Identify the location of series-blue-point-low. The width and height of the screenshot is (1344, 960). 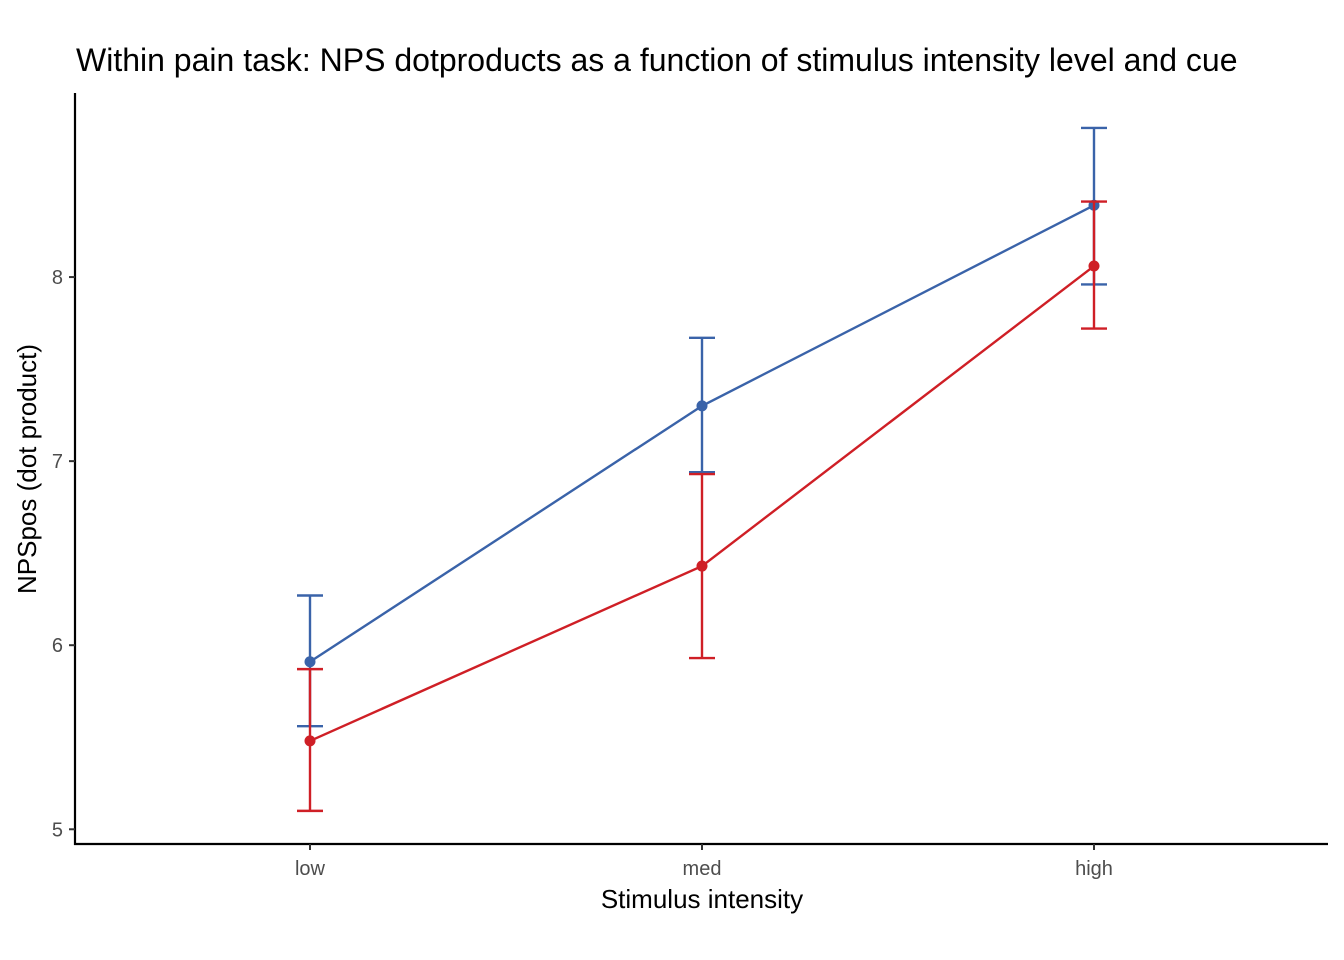
(310, 662).